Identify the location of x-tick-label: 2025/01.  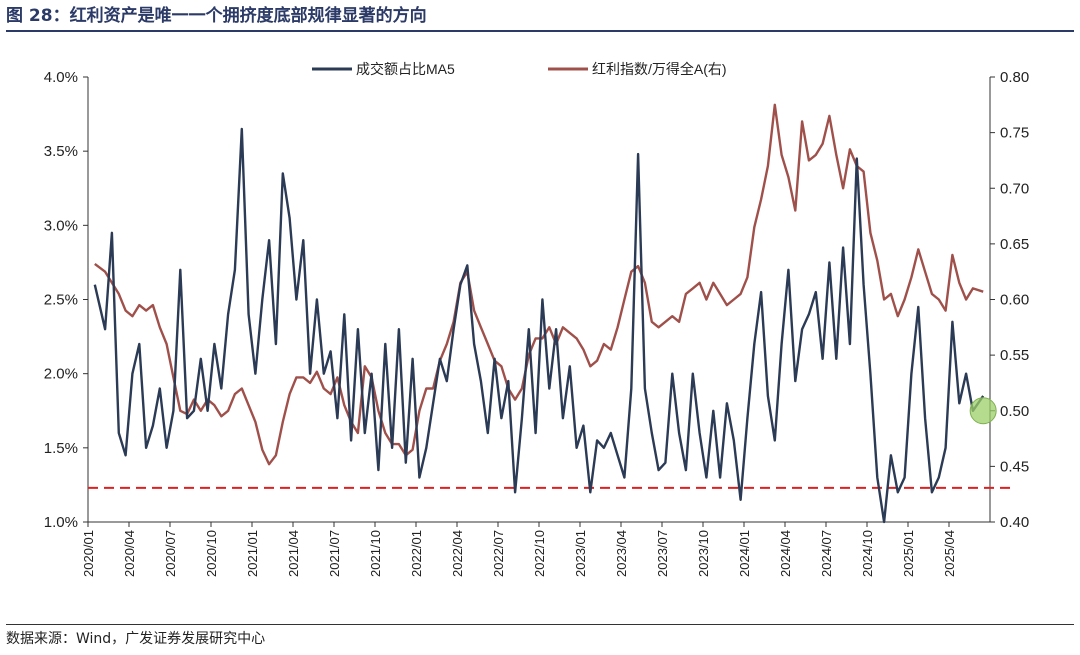
(908, 553).